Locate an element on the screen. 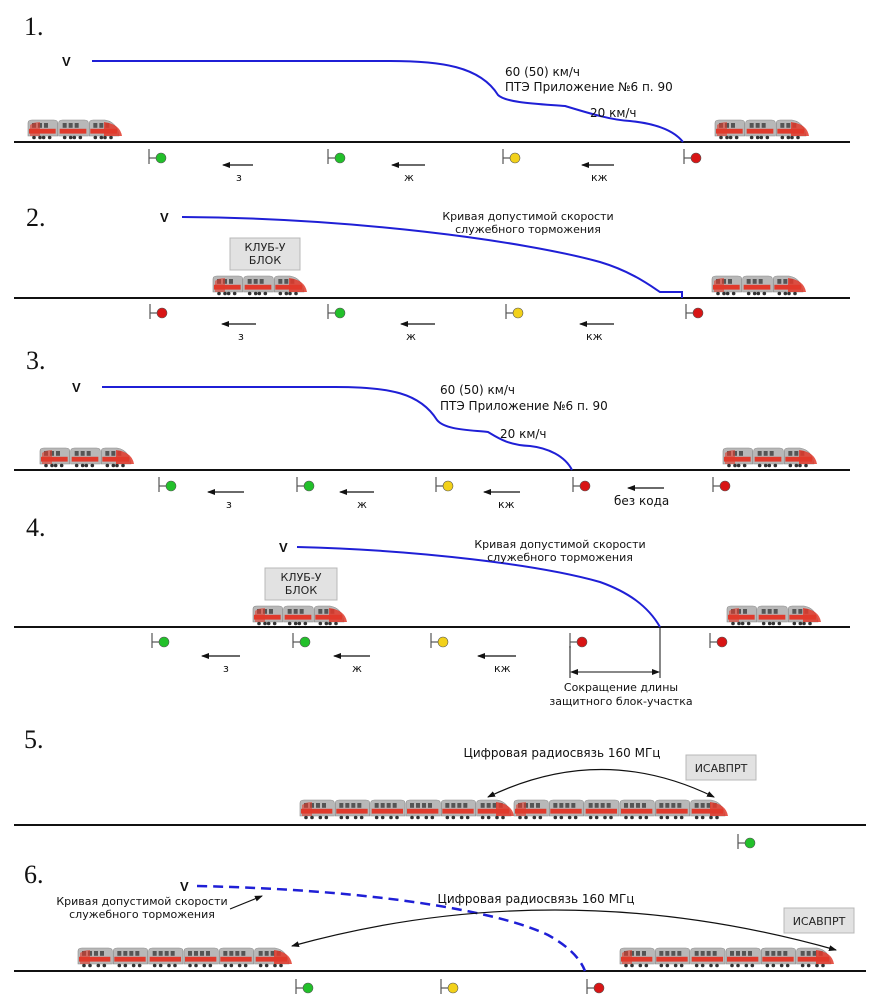  panel-number: 5. is located at coordinates (34, 739).